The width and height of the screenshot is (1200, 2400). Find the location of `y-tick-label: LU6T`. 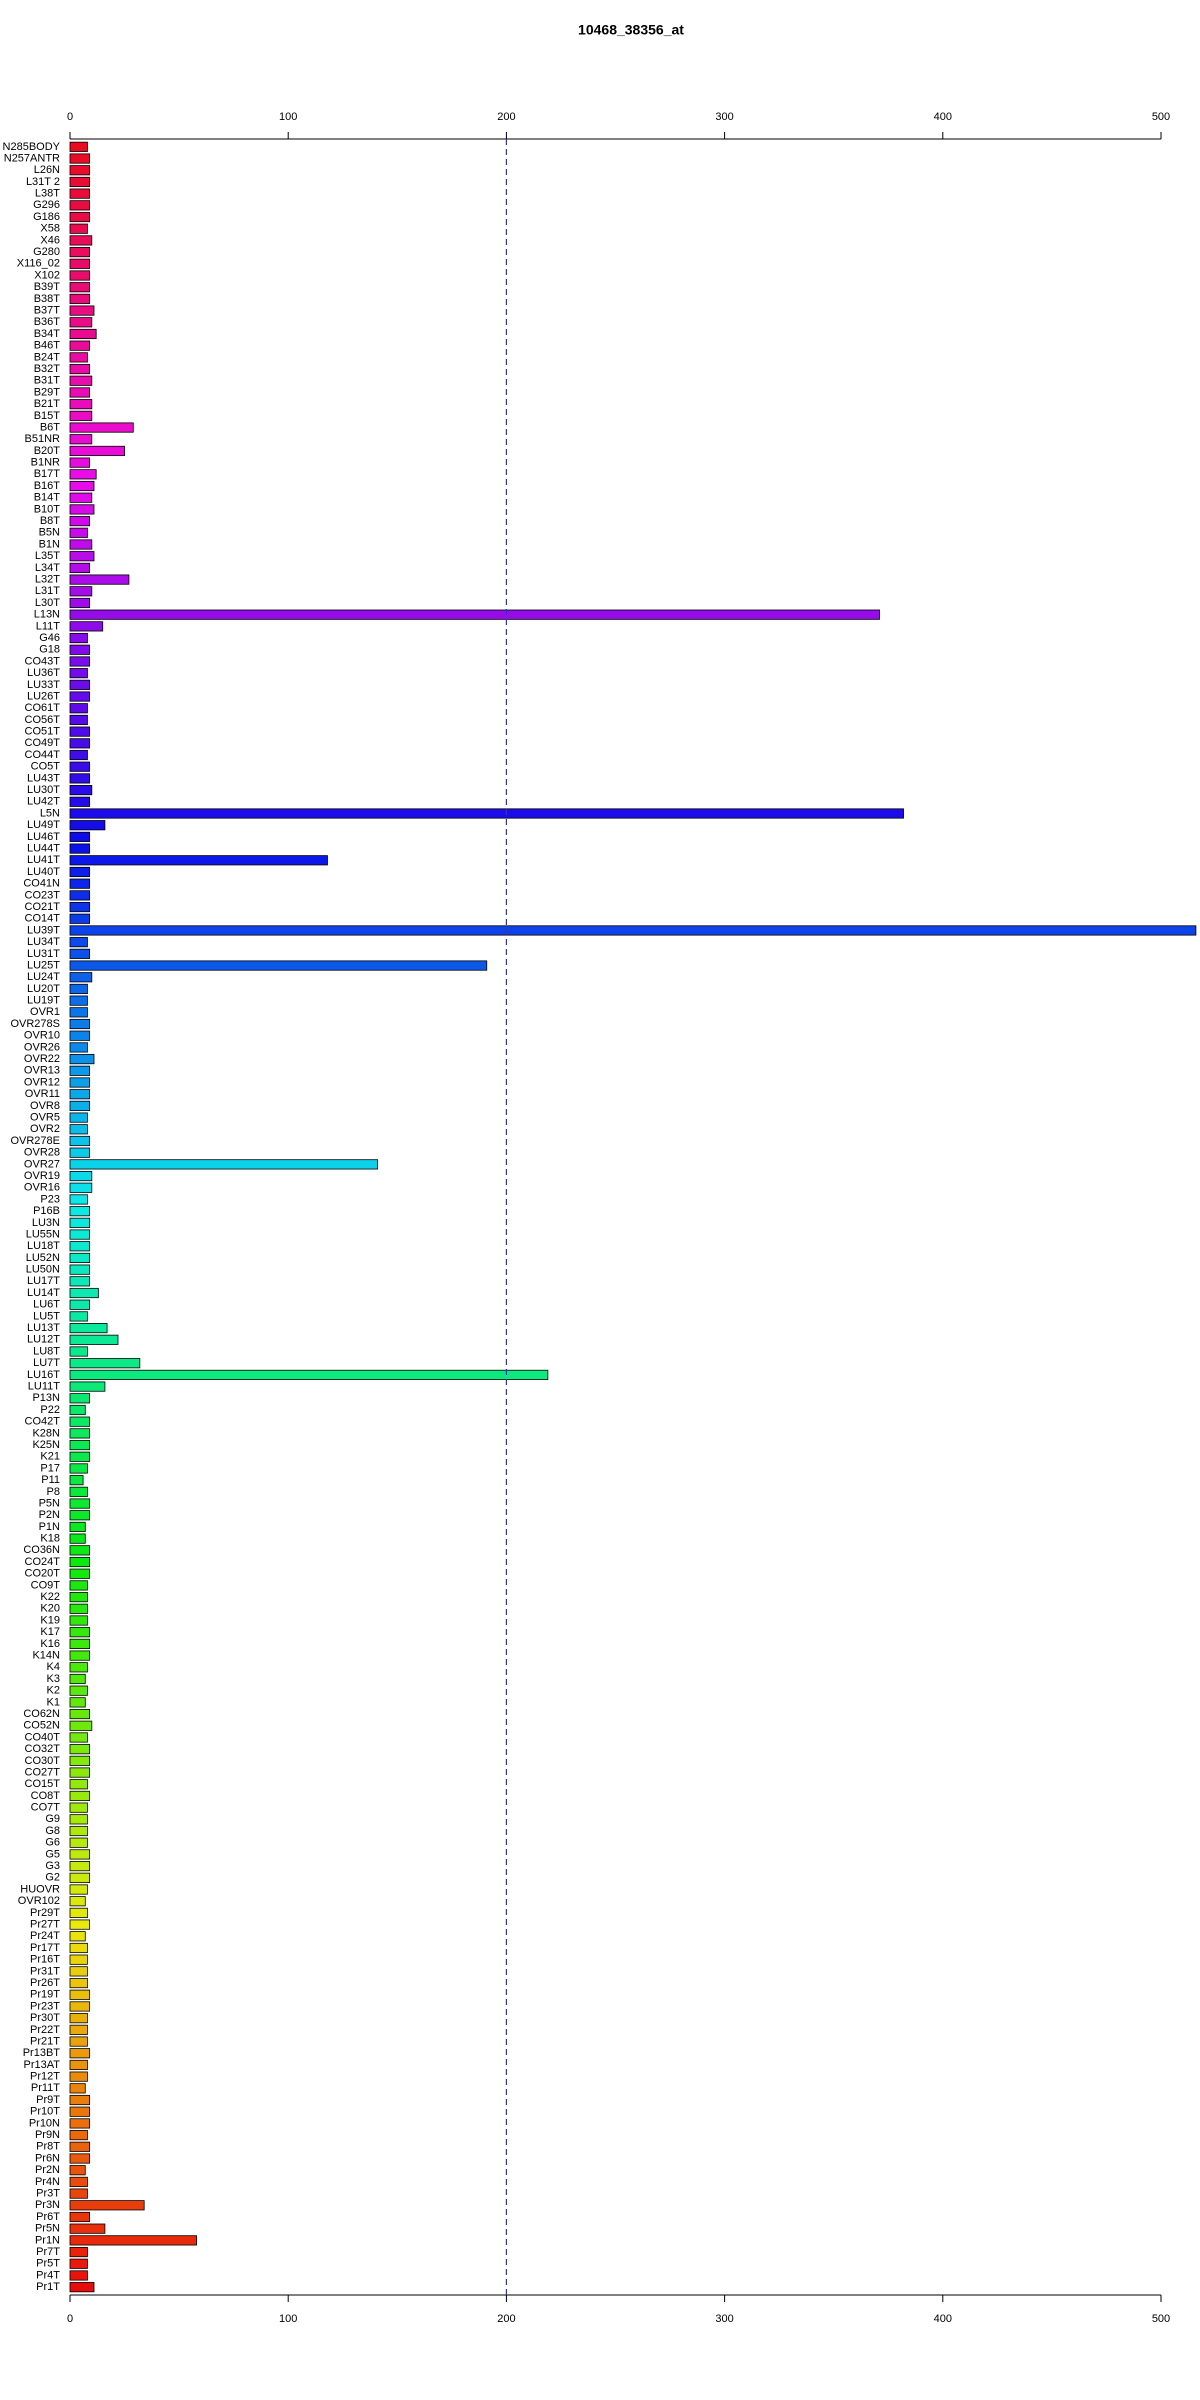

y-tick-label: LU6T is located at coordinates (46, 1305).